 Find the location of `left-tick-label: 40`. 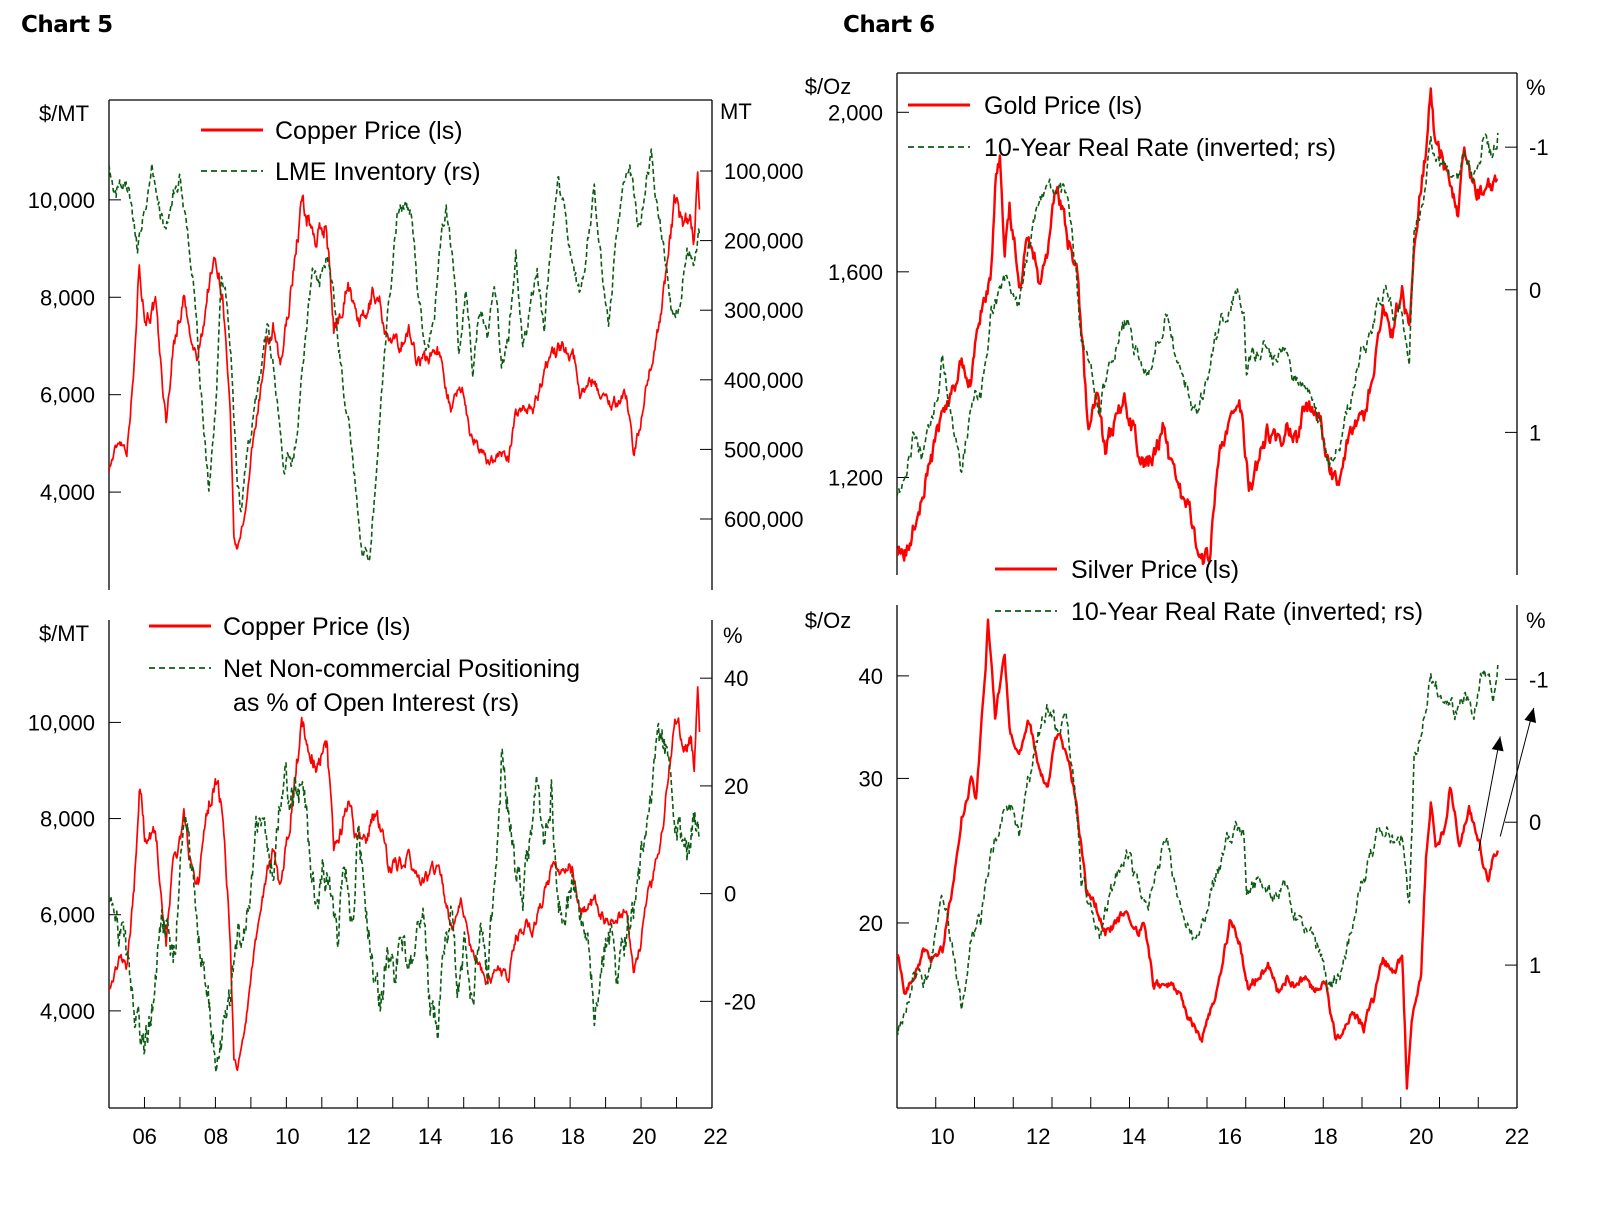

left-tick-label: 40 is located at coordinates (871, 676).